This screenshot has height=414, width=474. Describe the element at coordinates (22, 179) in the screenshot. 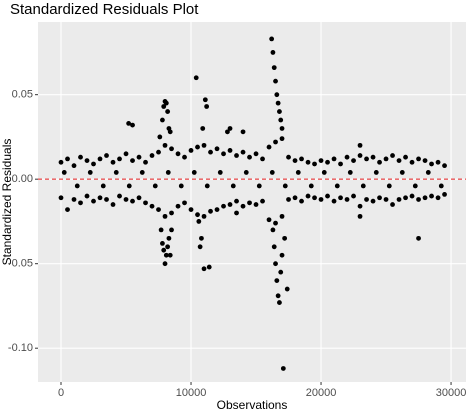

I see `y-tick-label: 0.00` at that location.